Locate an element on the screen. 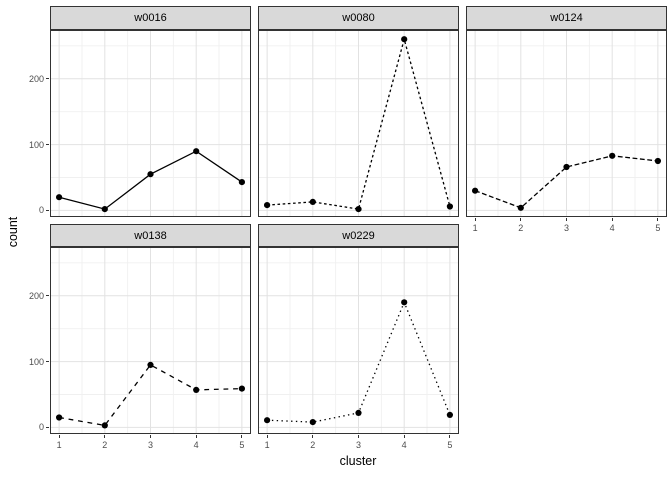 The height and width of the screenshot is (480, 672). facet-panel-w0124 is located at coordinates (566, 123).